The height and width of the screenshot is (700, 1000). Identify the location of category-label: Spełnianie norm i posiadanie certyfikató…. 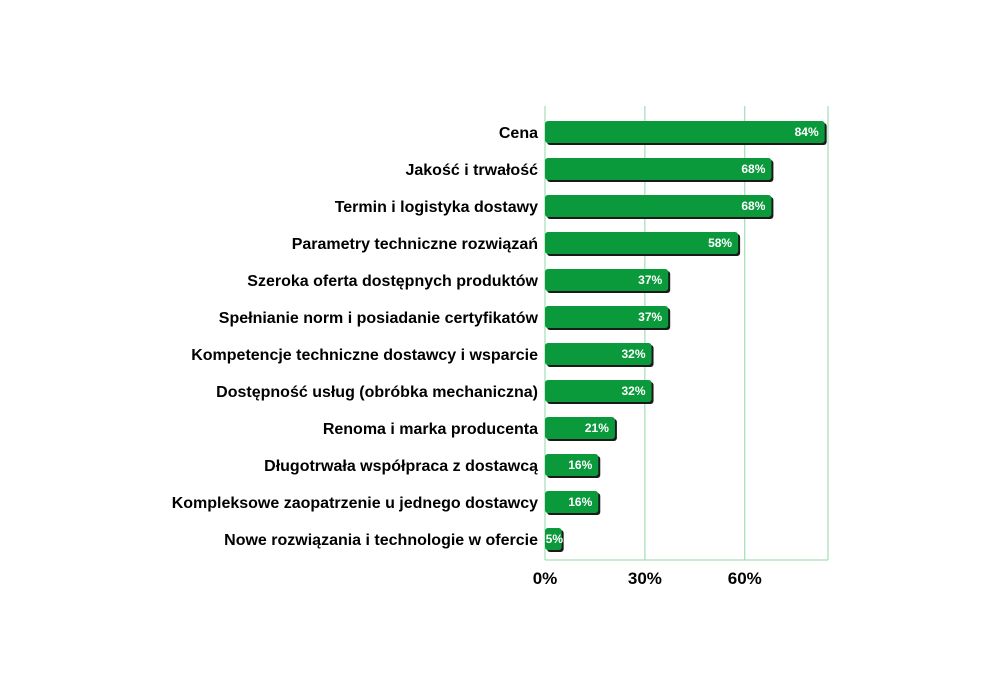
(379, 318).